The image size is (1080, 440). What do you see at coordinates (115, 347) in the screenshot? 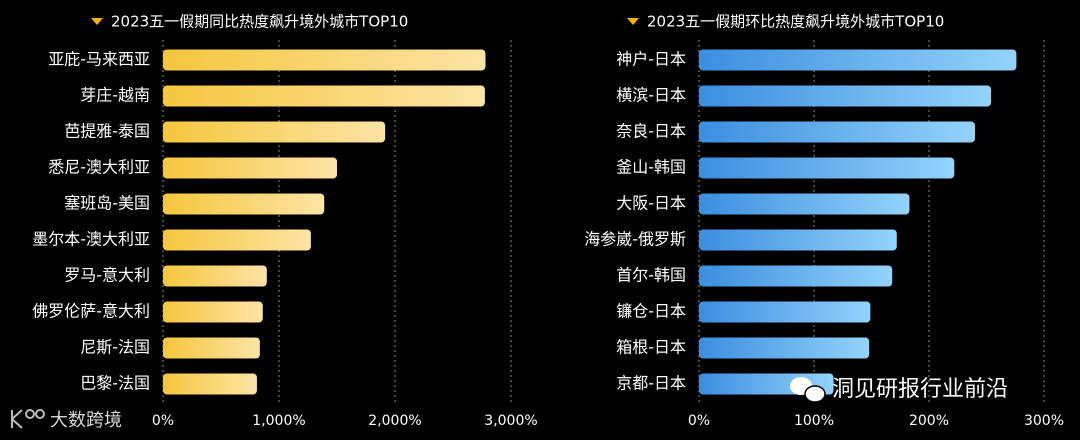
I see `y-tick-label: 尼斯-法国` at bounding box center [115, 347].